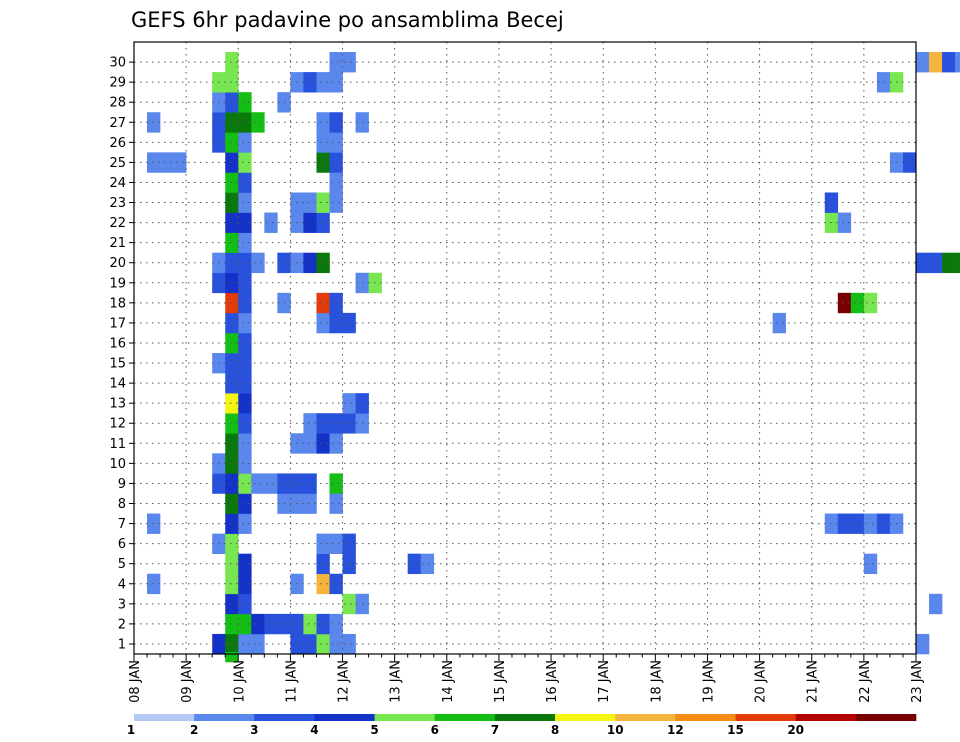 The height and width of the screenshot is (742, 960). Describe the element at coordinates (917, 681) in the screenshot. I see `x-tick-label: 23 JAN` at that location.